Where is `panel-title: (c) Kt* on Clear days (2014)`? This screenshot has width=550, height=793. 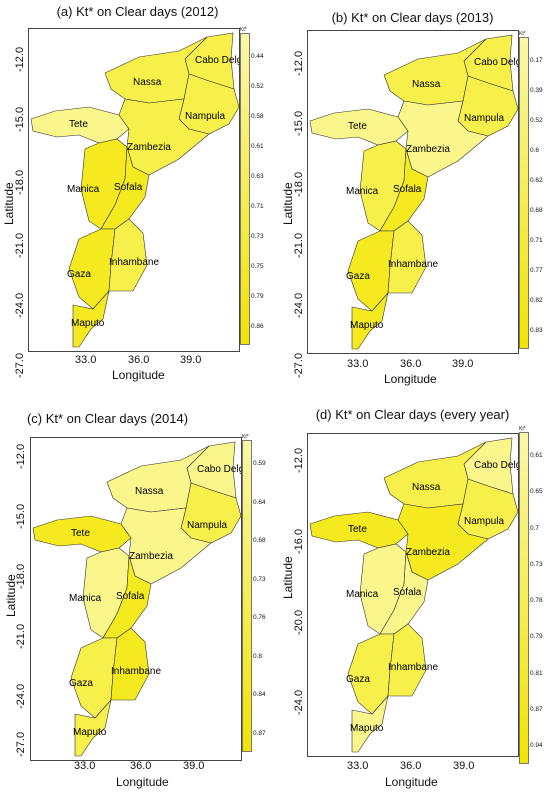
panel-title: (c) Kt* on Clear days (2014) is located at coordinates (107, 418).